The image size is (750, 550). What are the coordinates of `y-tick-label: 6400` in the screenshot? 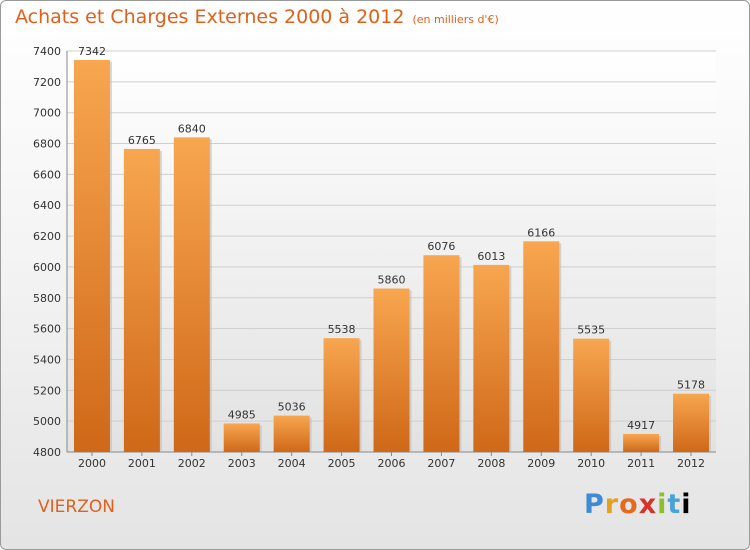 It's located at (47, 205).